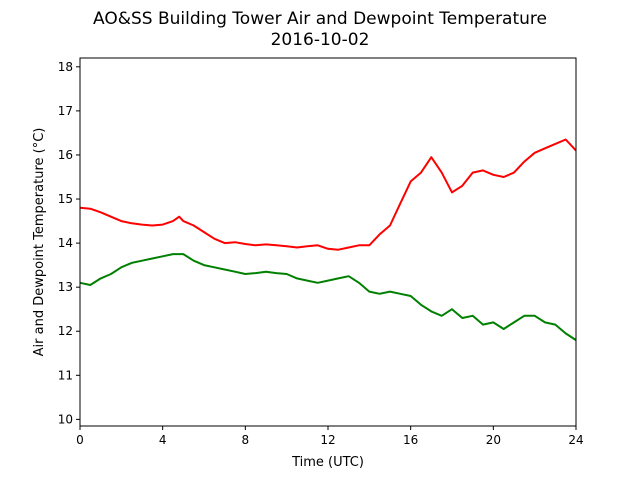  I want to click on x-tick-label: 12, so click(327, 440).